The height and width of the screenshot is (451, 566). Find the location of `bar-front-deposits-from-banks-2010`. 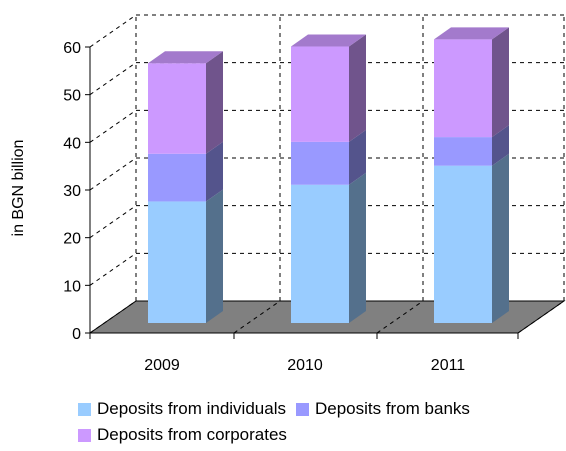

bar-front-deposits-from-banks-2010 is located at coordinates (320, 163).